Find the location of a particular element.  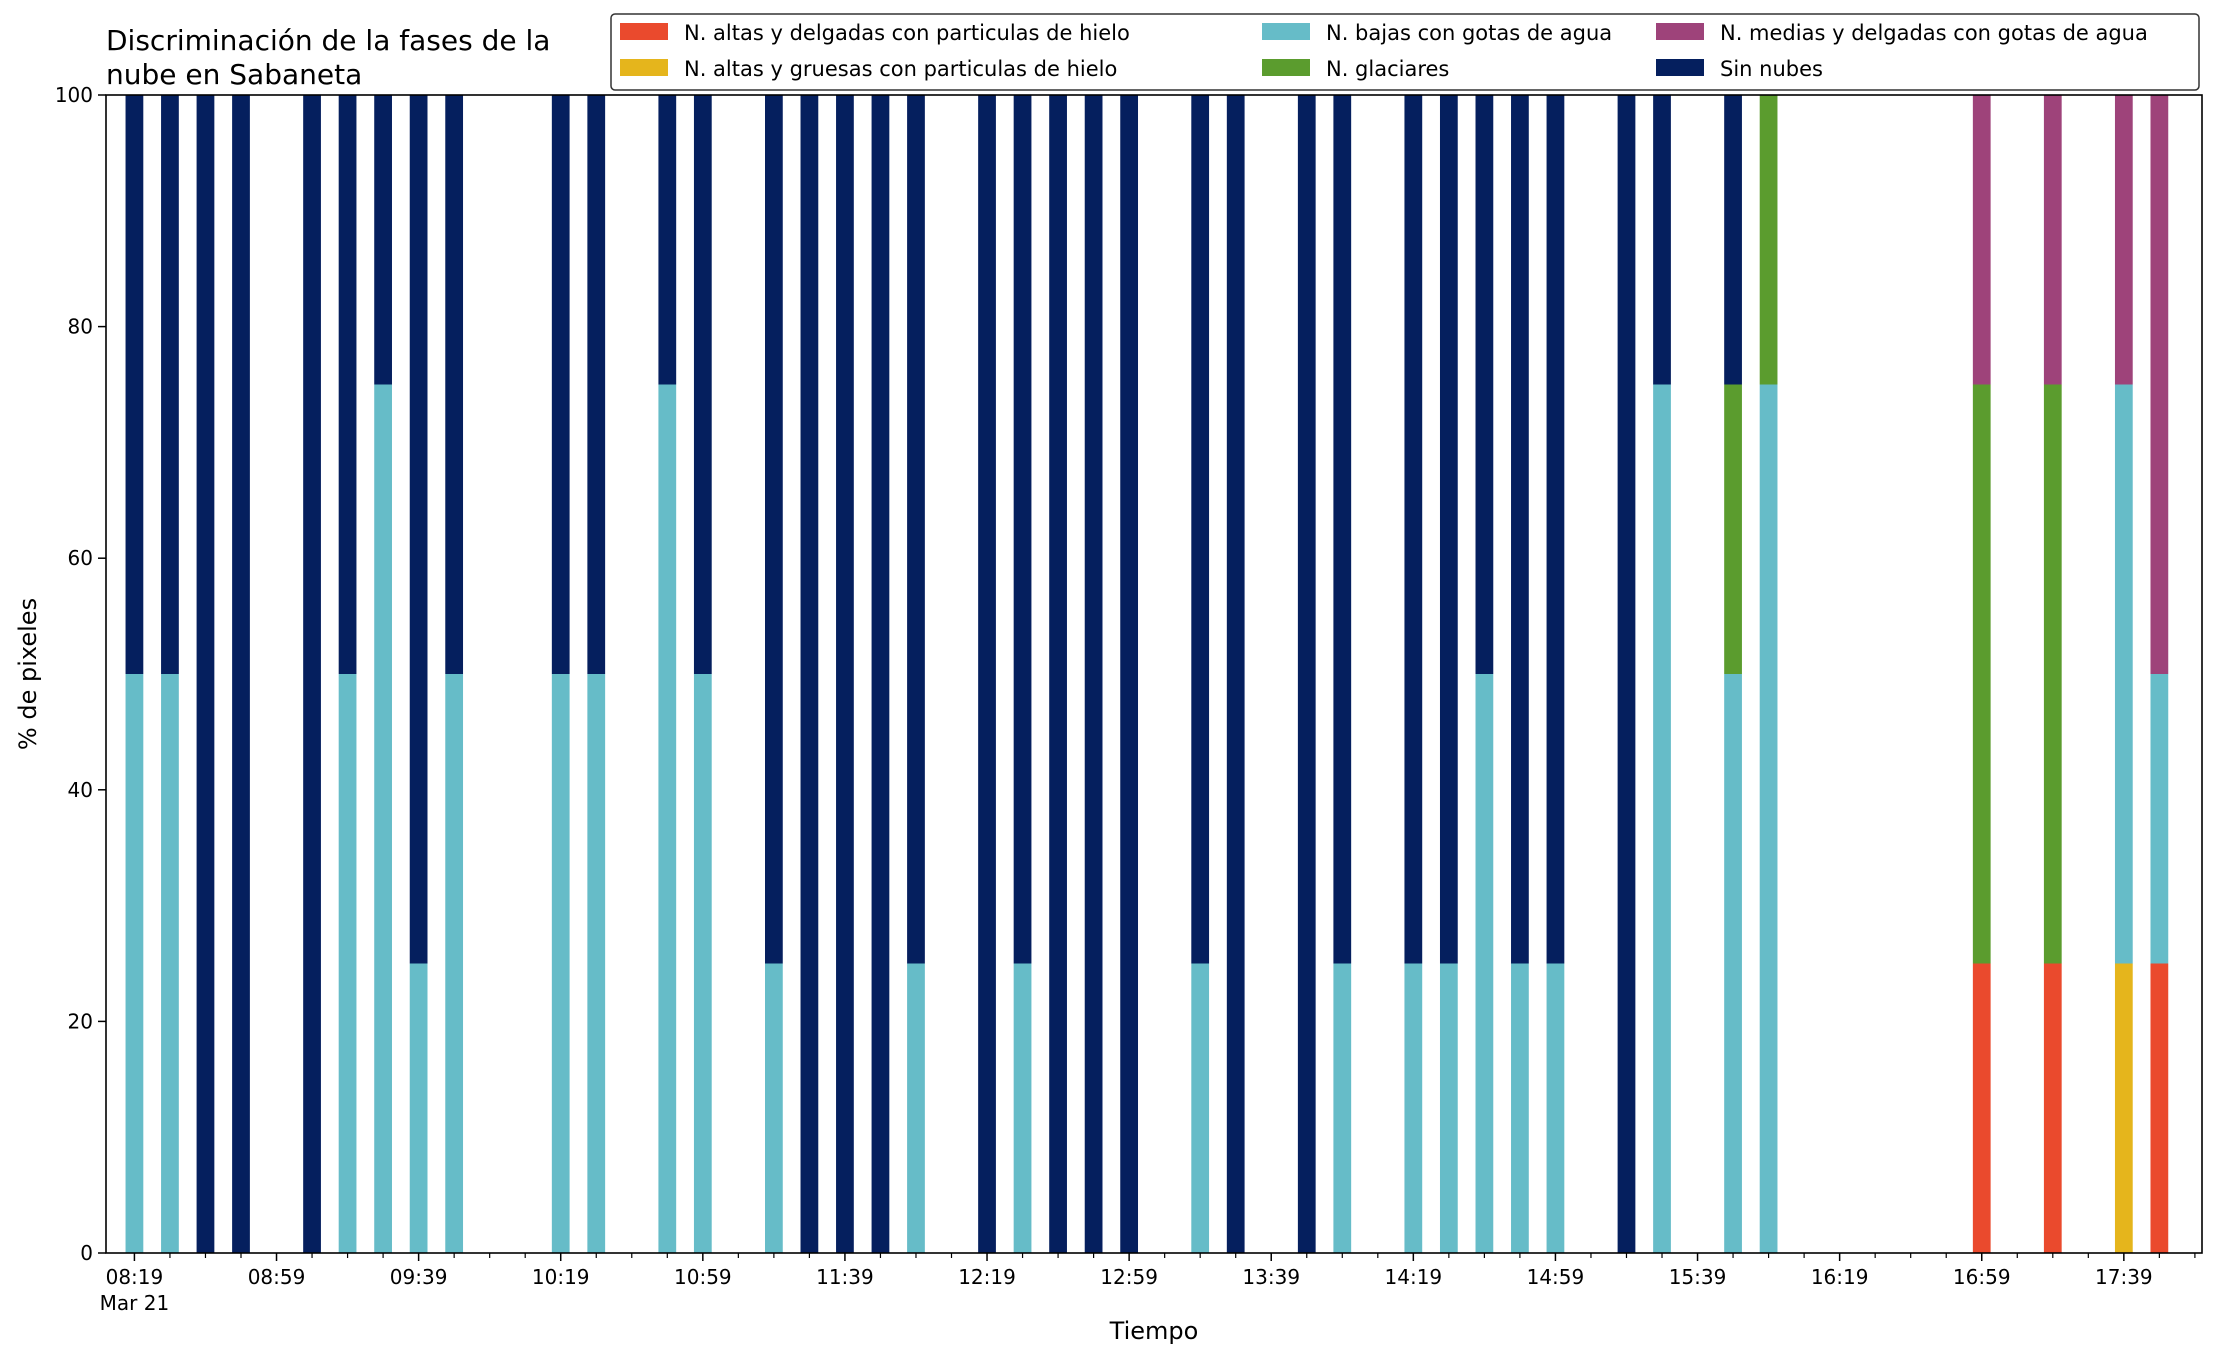

x-date-label: Mar 21 is located at coordinates (135, 1303).